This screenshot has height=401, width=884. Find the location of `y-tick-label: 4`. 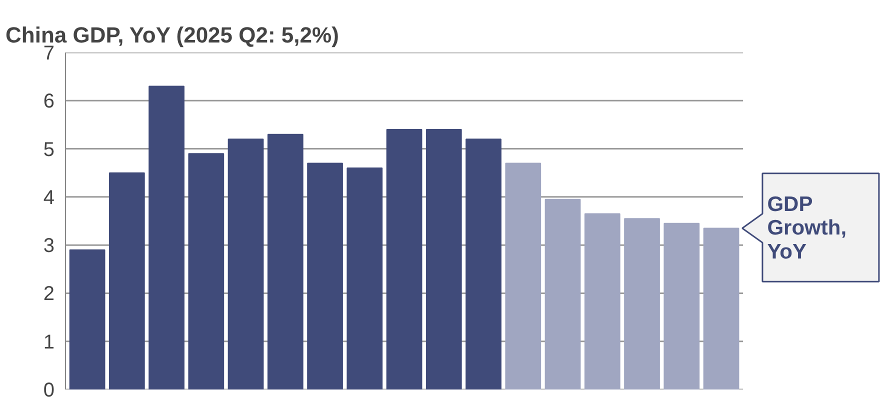

y-tick-label: 4 is located at coordinates (48, 197).